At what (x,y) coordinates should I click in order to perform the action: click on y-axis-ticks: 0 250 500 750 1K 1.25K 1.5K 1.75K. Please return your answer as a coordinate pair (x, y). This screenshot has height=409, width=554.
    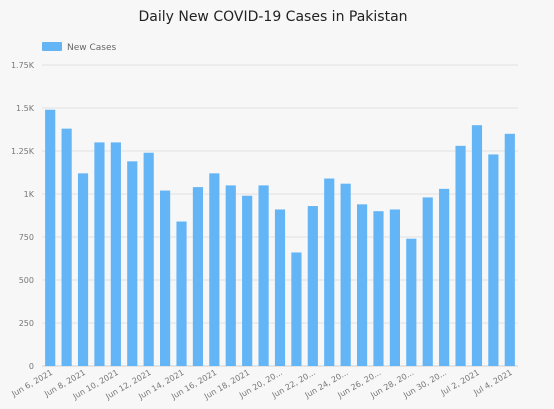
    Looking at the image, I should click on (23, 216).